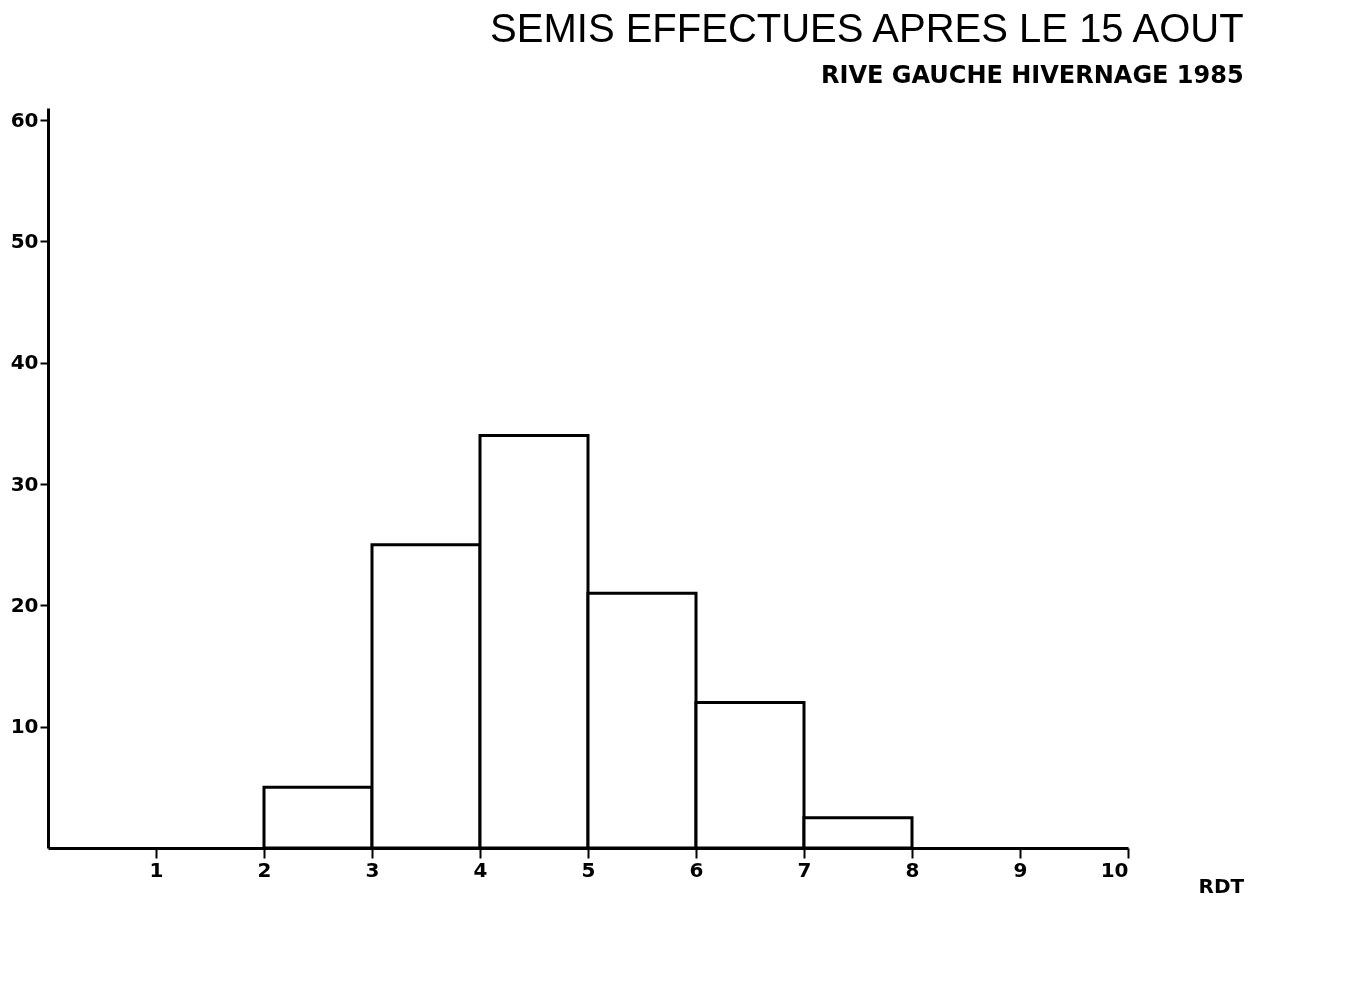 The image size is (1372, 985). Describe the element at coordinates (24, 240) in the screenshot. I see `y-tick-label: 50` at that location.